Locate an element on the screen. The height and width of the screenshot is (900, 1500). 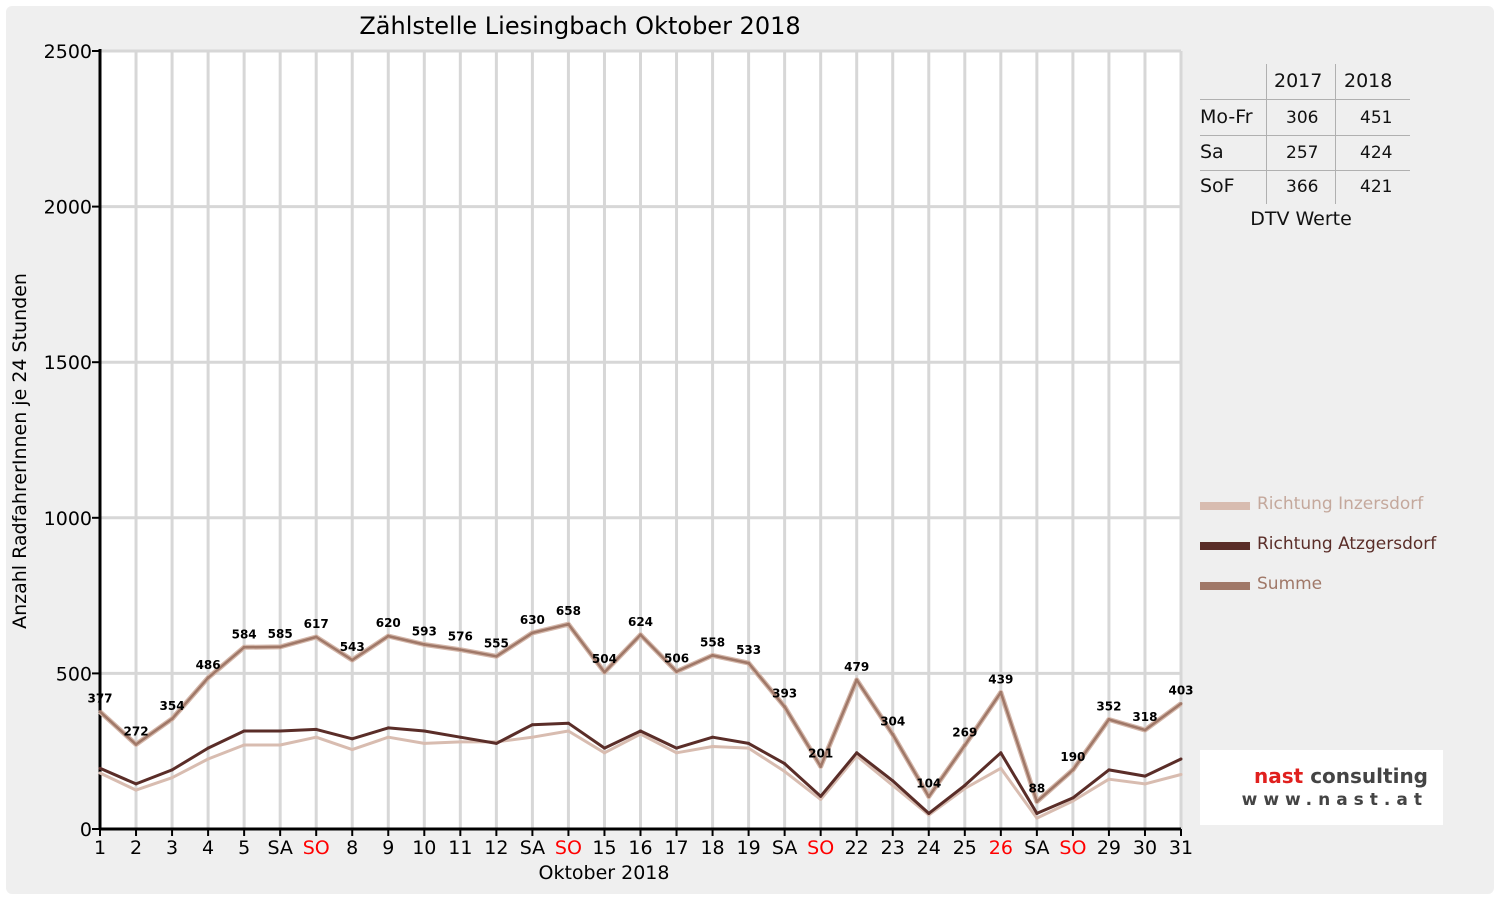
x-tick-label: 11 is located at coordinates (460, 848).